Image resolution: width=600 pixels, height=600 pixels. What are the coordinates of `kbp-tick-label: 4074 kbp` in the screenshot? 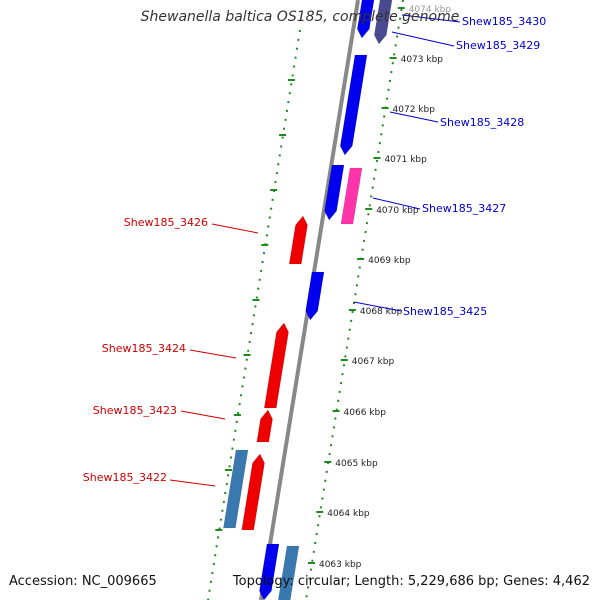 It's located at (430, 10).